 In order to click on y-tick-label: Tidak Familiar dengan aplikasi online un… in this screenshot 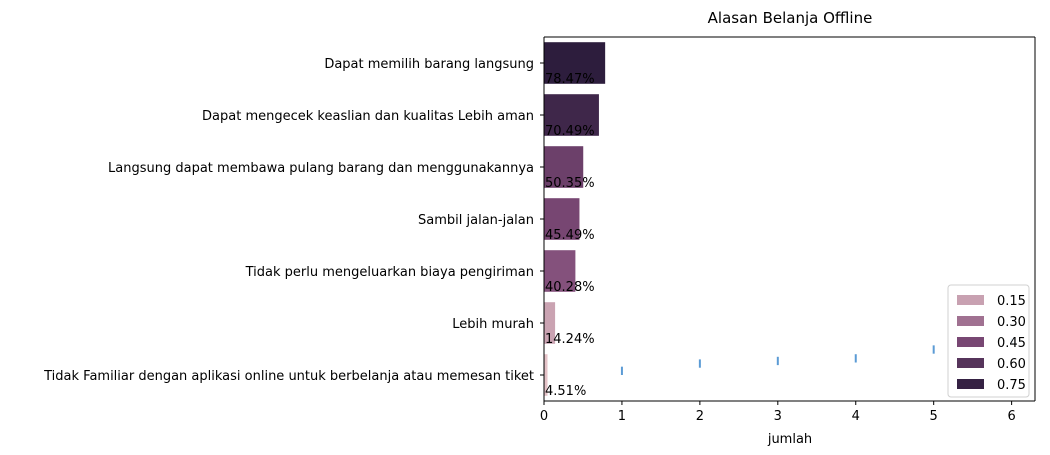, I will do `click(288, 376)`.